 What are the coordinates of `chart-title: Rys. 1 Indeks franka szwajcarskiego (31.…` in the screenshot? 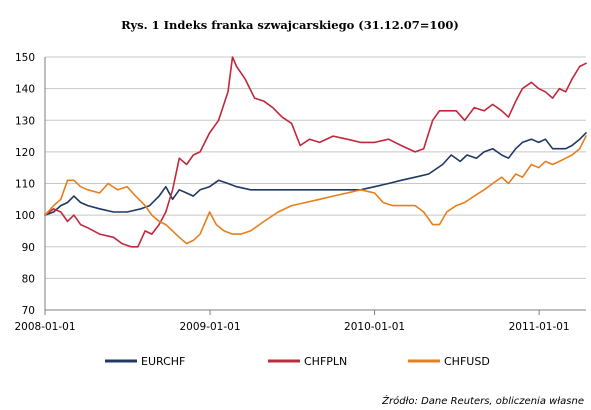 It's located at (290, 25).